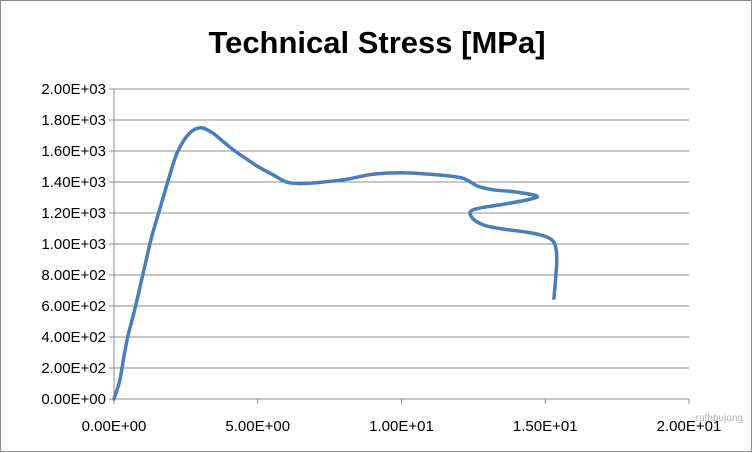 The height and width of the screenshot is (453, 752). I want to click on y-tick-label: 1.40E+03, so click(73, 182).